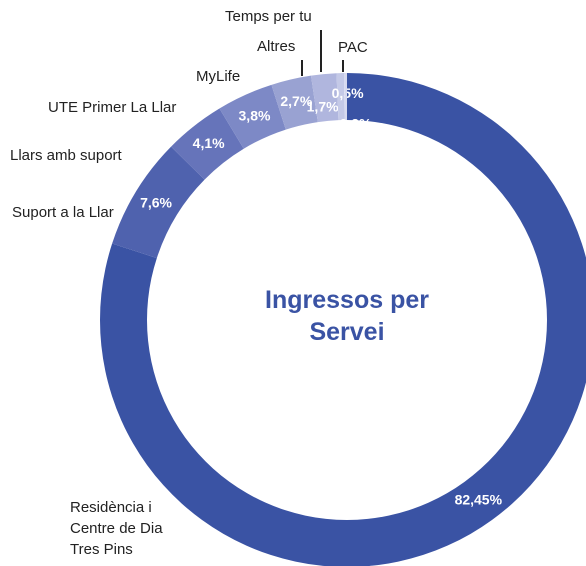  Describe the element at coordinates (63, 212) in the screenshot. I see `category-label: Suport a la Llar` at that location.